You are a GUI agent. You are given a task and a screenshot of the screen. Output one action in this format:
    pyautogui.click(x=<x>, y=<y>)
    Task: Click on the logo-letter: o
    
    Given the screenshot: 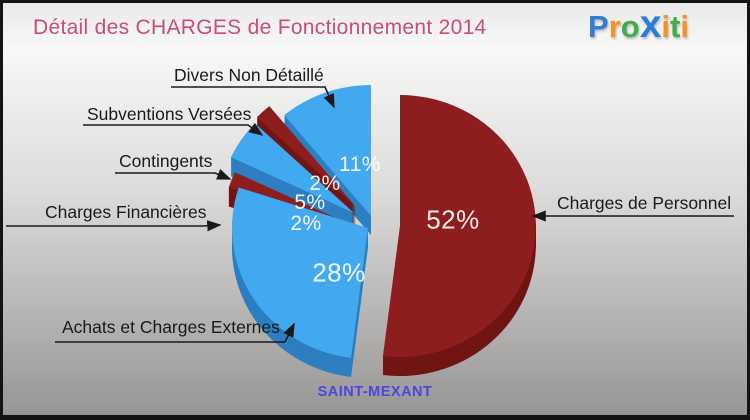 What is the action you would take?
    pyautogui.click(x=630, y=26)
    